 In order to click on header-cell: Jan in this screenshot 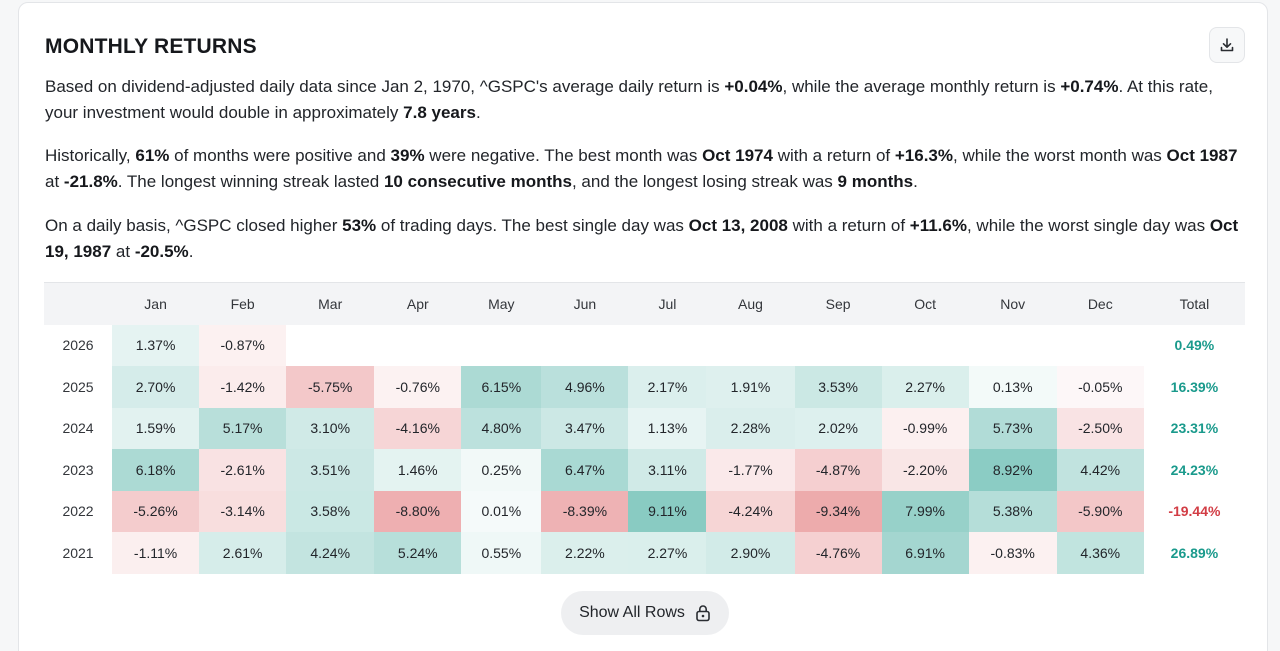, I will do `click(156, 303)`.